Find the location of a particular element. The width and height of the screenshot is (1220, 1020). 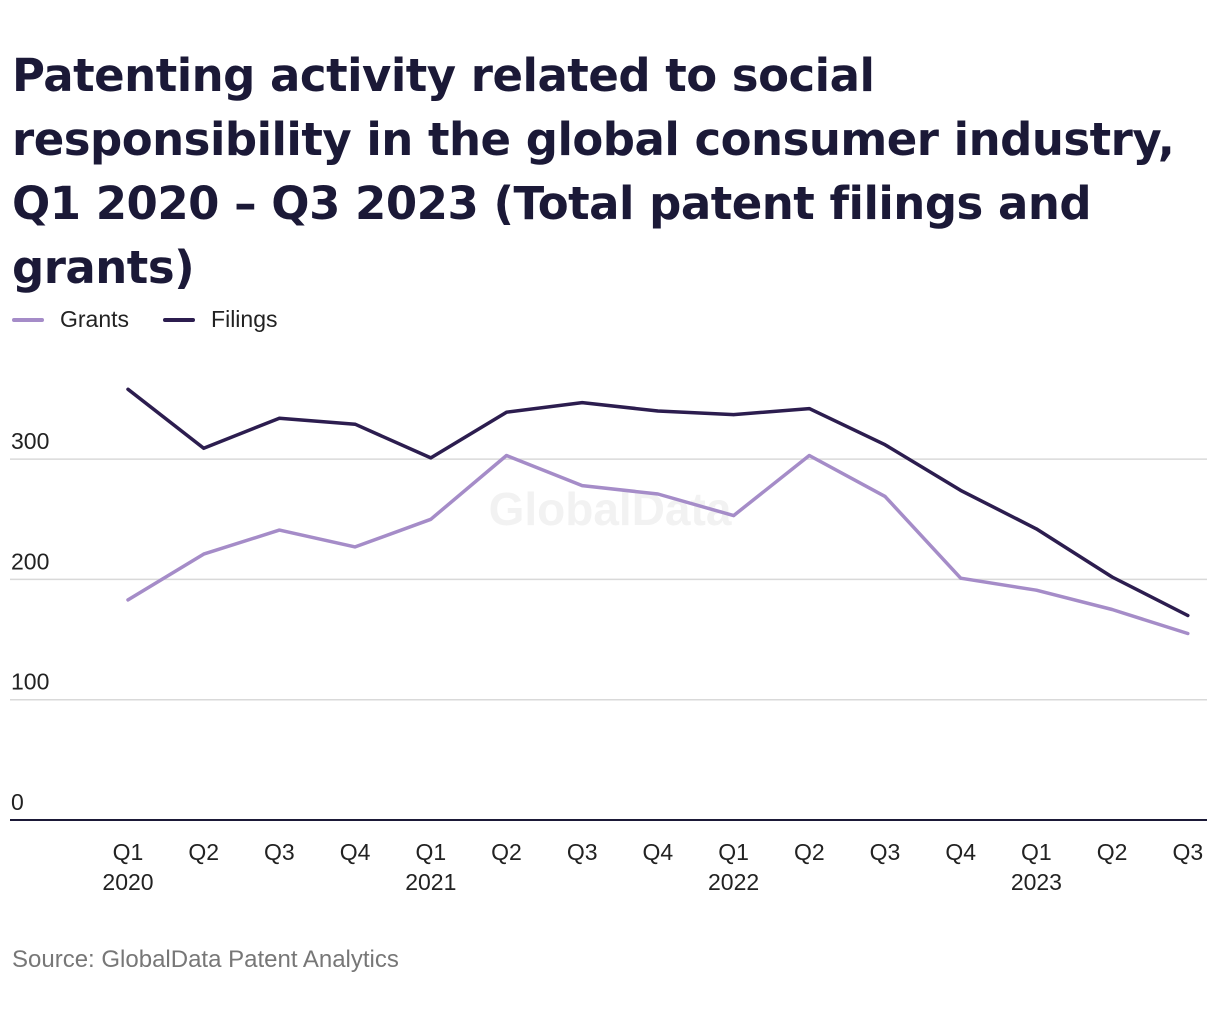

x-tick-label-14: Q3 is located at coordinates (1187, 852).